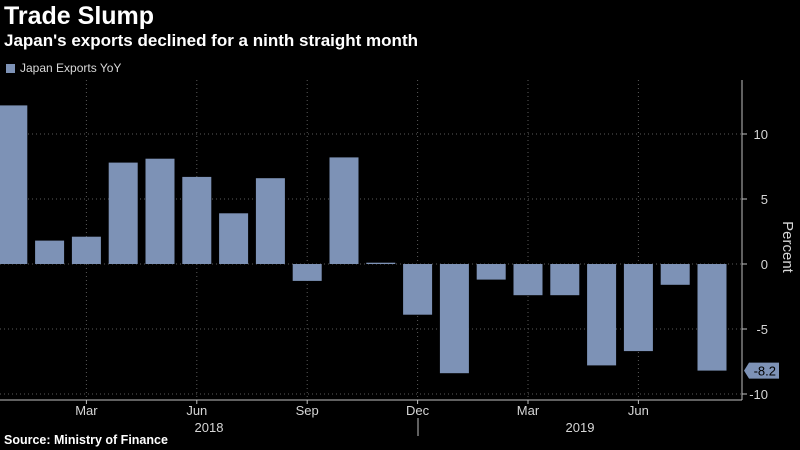  I want to click on last-value-callout, so click(761, 370).